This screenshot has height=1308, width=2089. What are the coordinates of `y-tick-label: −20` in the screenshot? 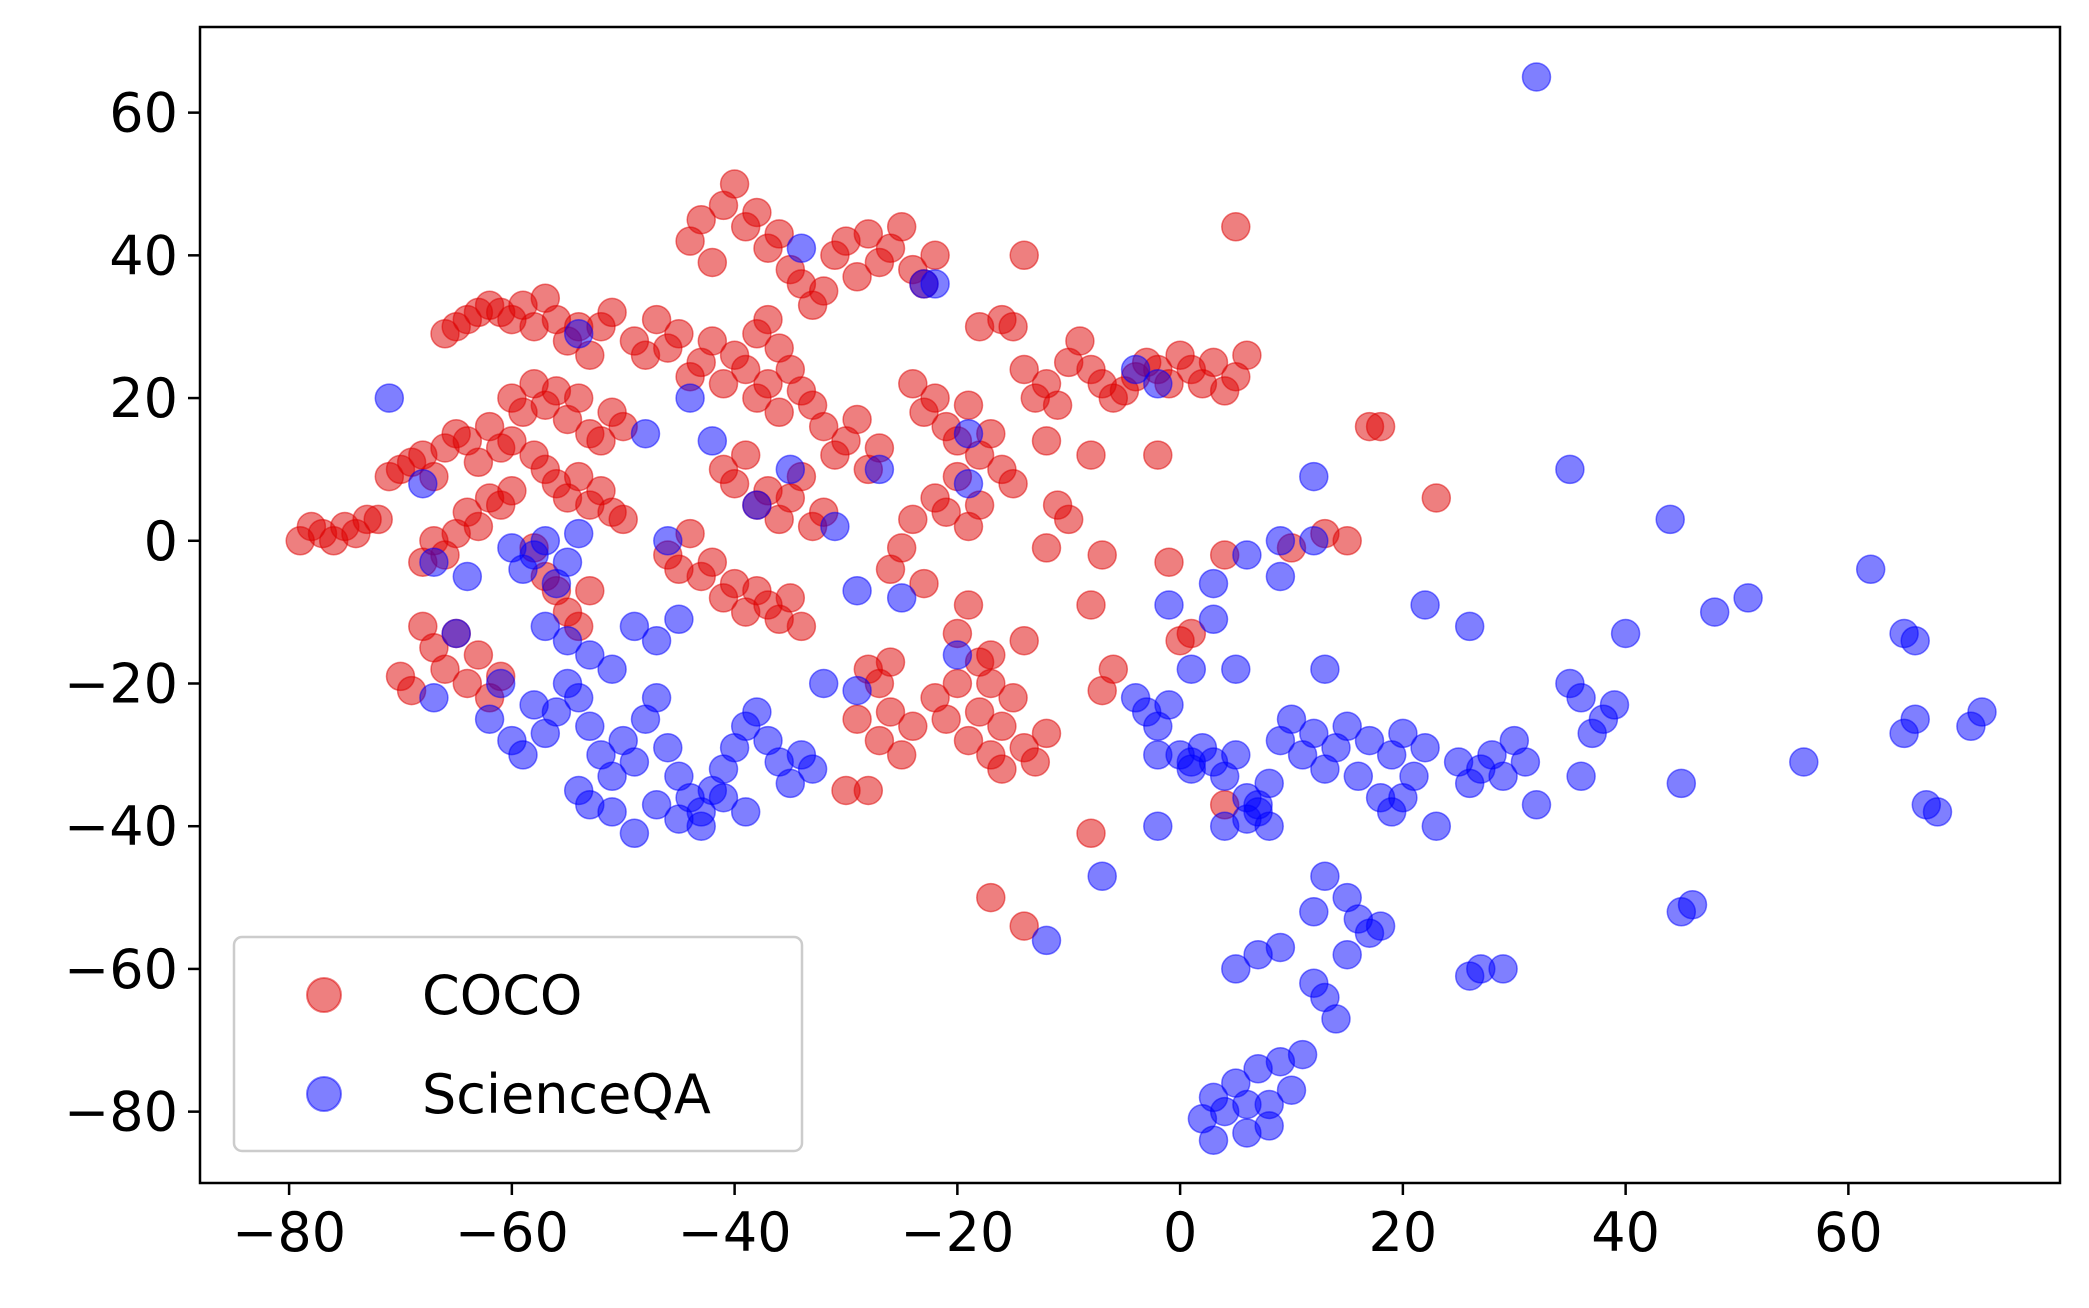 It's located at (121, 683).